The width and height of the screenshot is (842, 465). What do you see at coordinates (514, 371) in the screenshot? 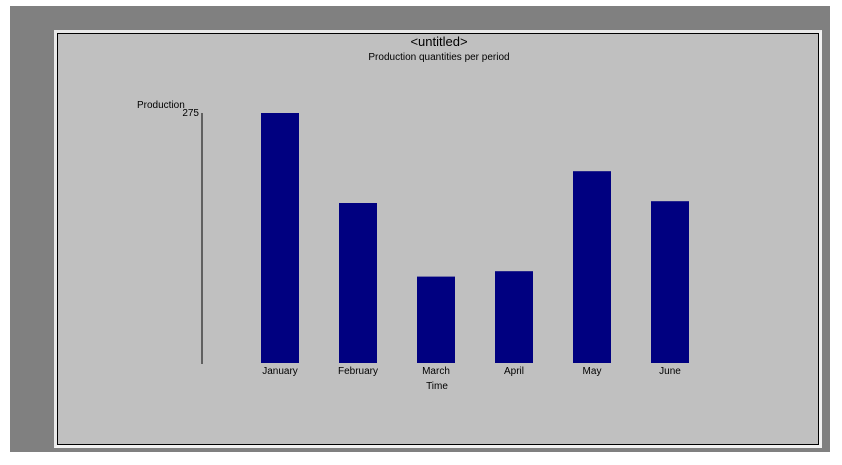
I see `x-tick-label-april: April` at bounding box center [514, 371].